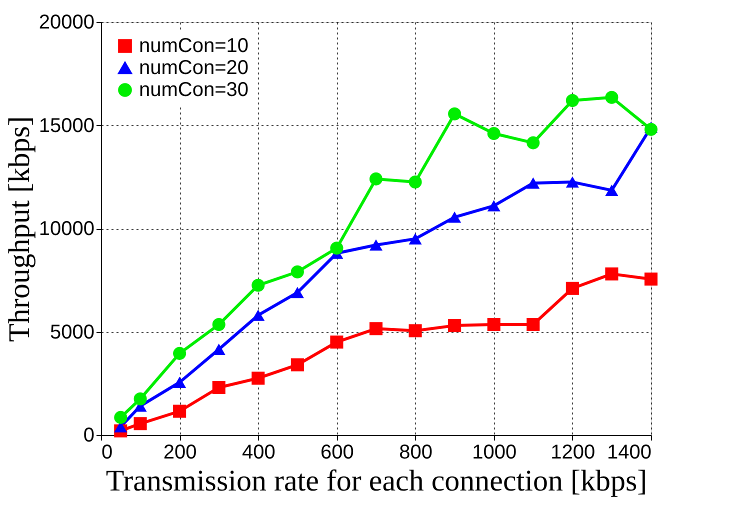 This screenshot has height=510, width=742. I want to click on y-tick-label: 20000, so click(66, 23).